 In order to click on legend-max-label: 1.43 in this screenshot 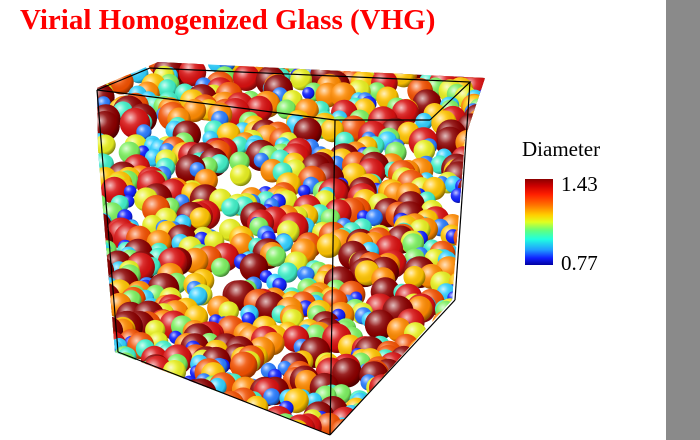, I will do `click(579, 184)`.